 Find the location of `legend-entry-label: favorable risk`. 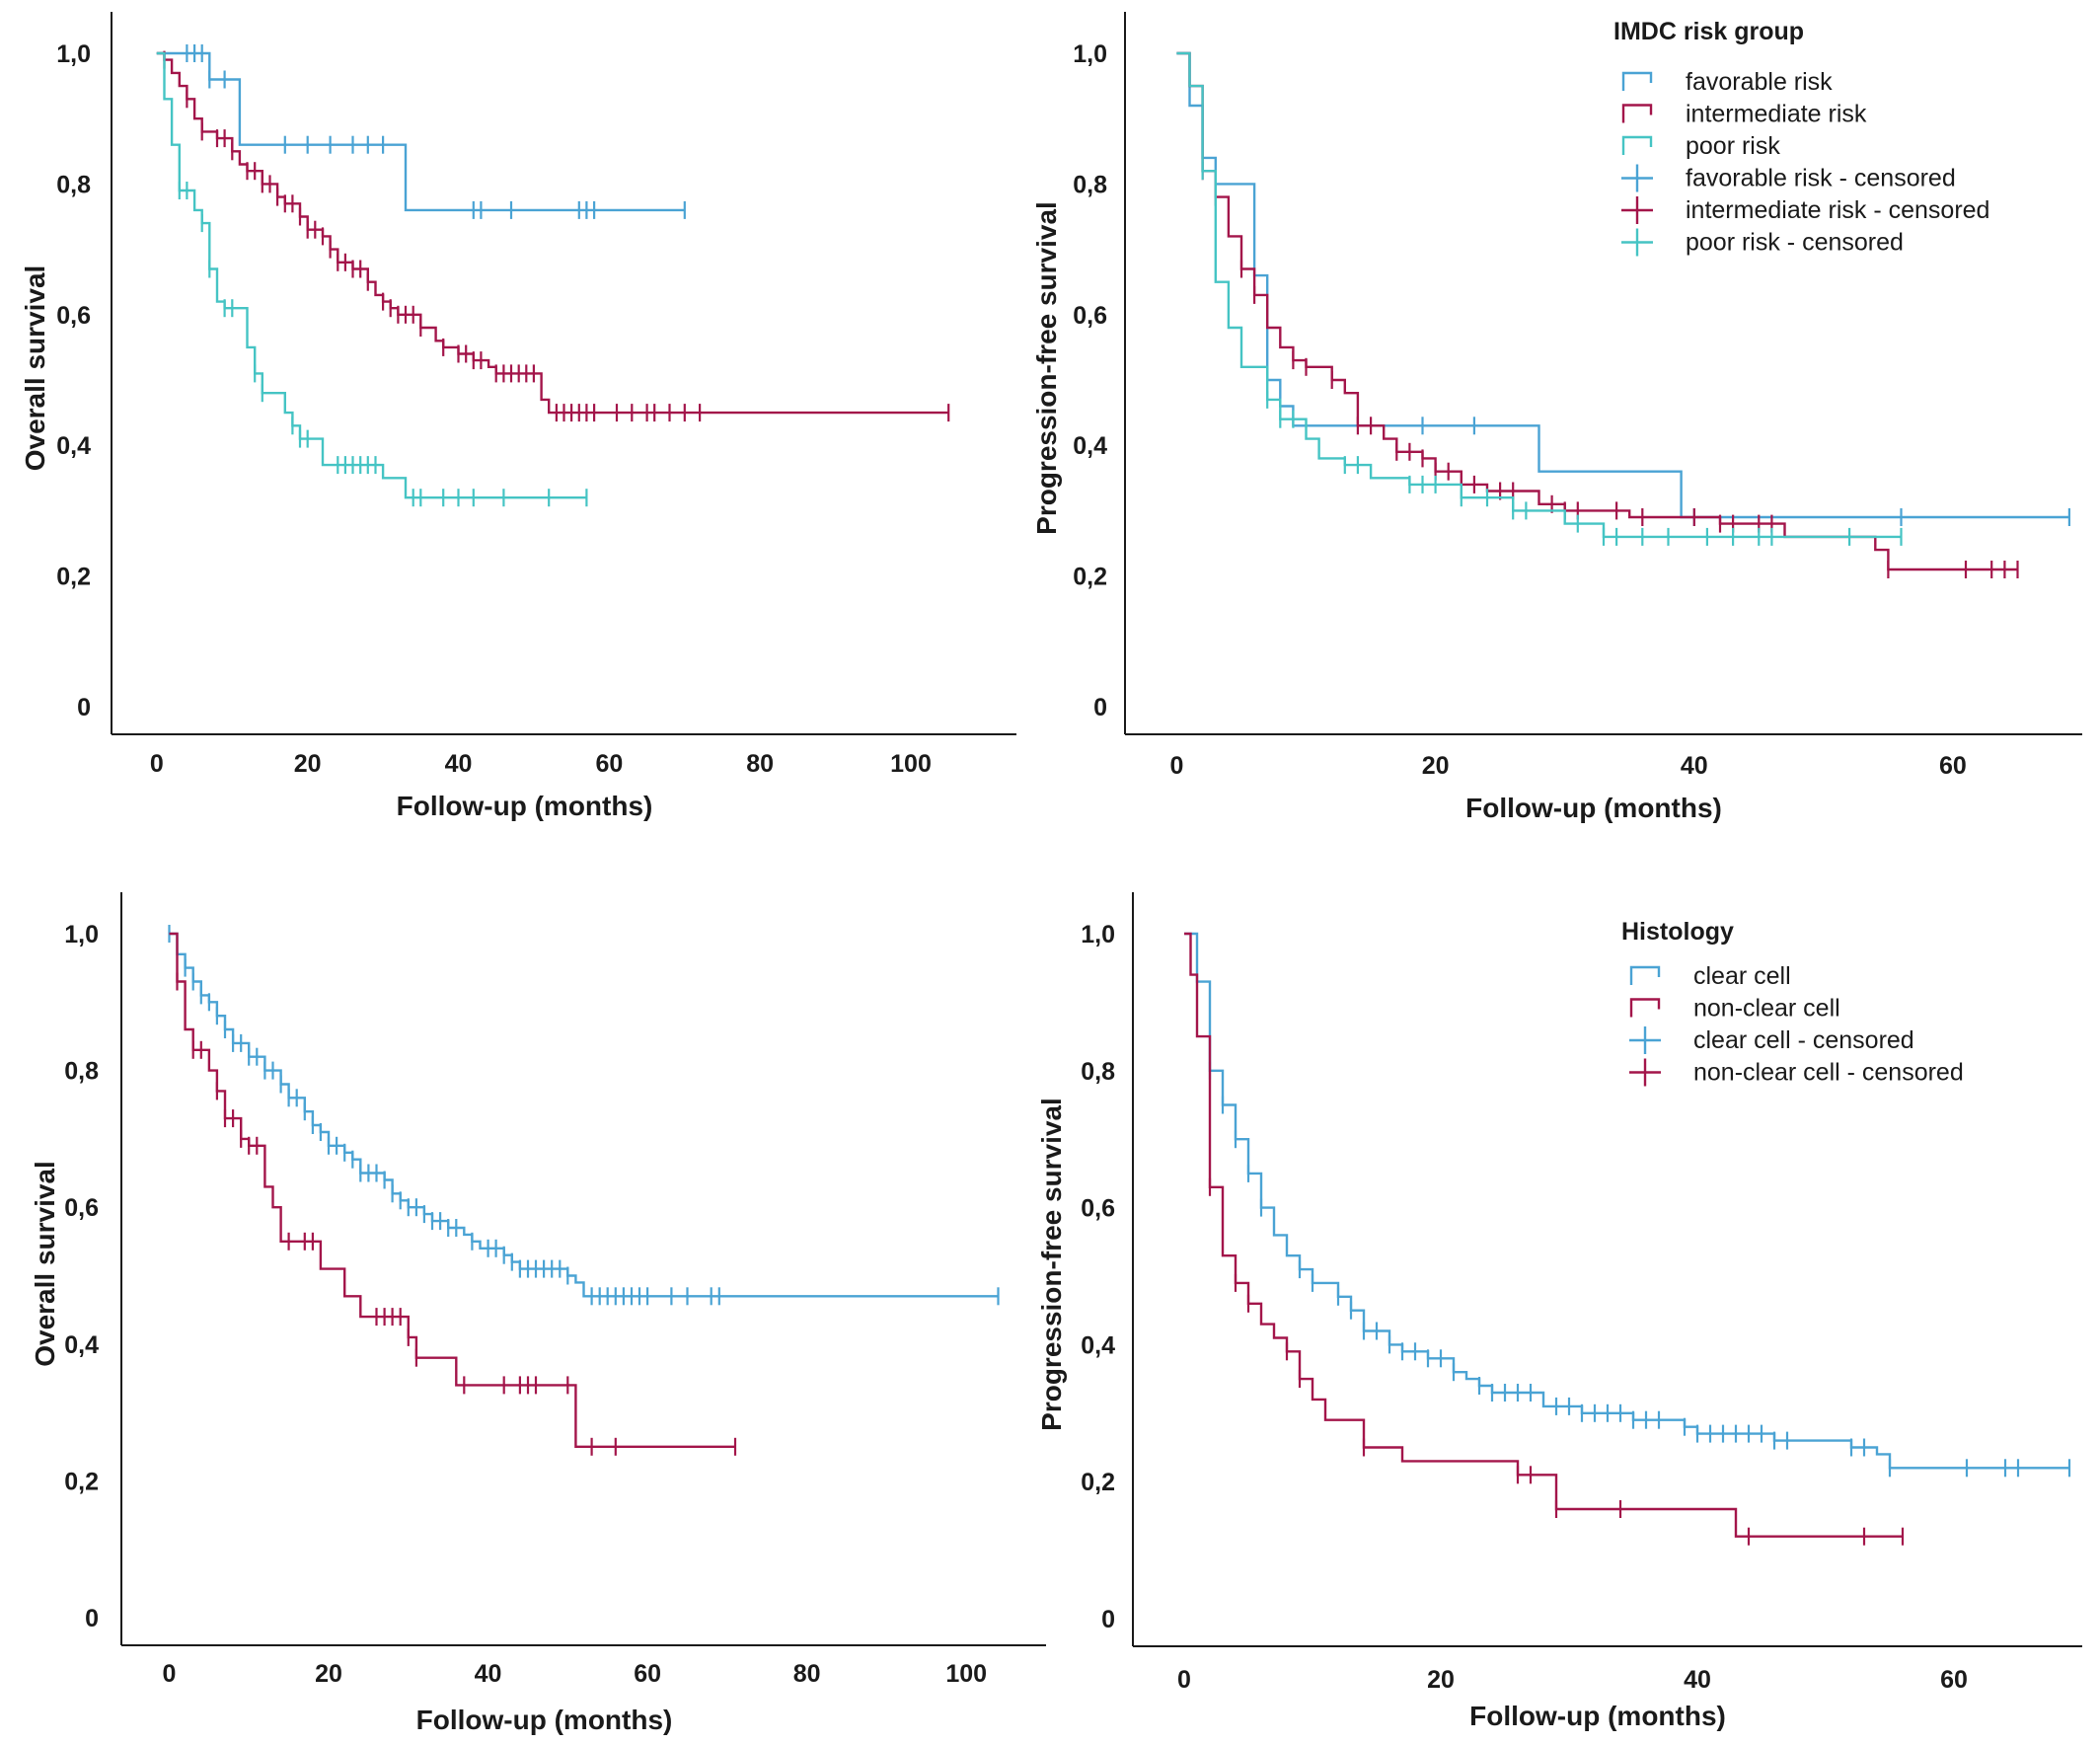

legend-entry-label: favorable risk is located at coordinates (1760, 82).